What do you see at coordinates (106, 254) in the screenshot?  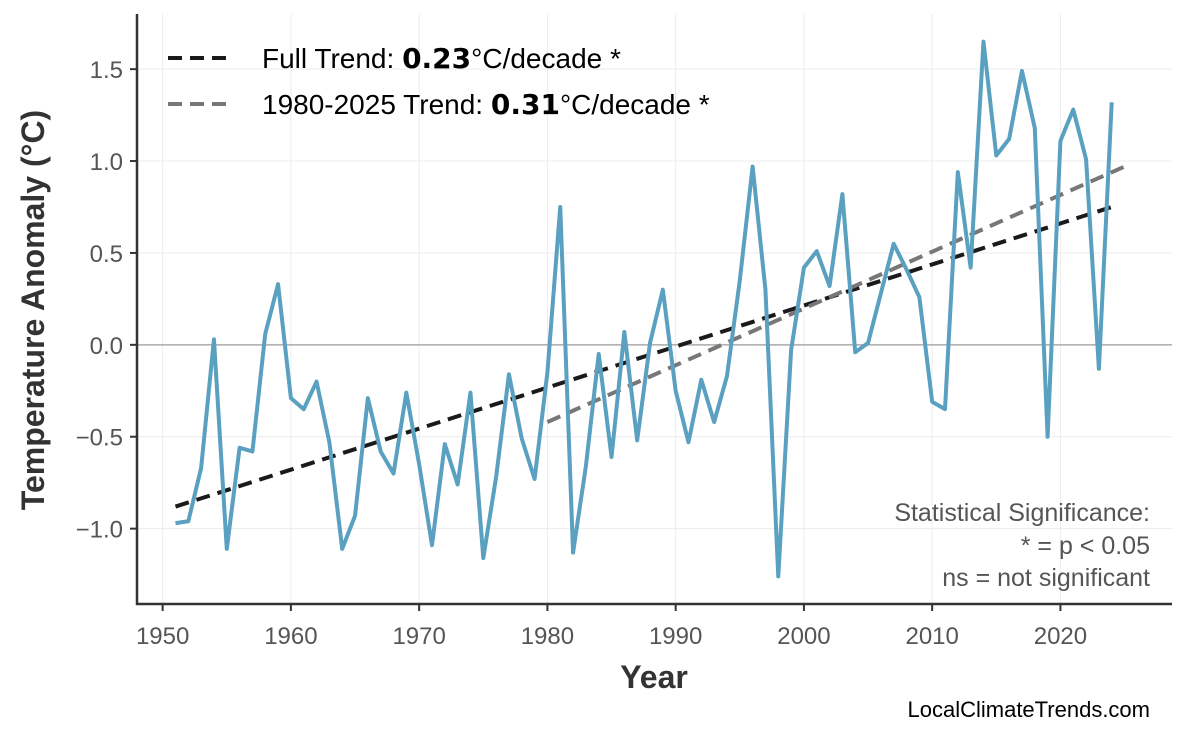 I see `y-tick-label: 0.5` at bounding box center [106, 254].